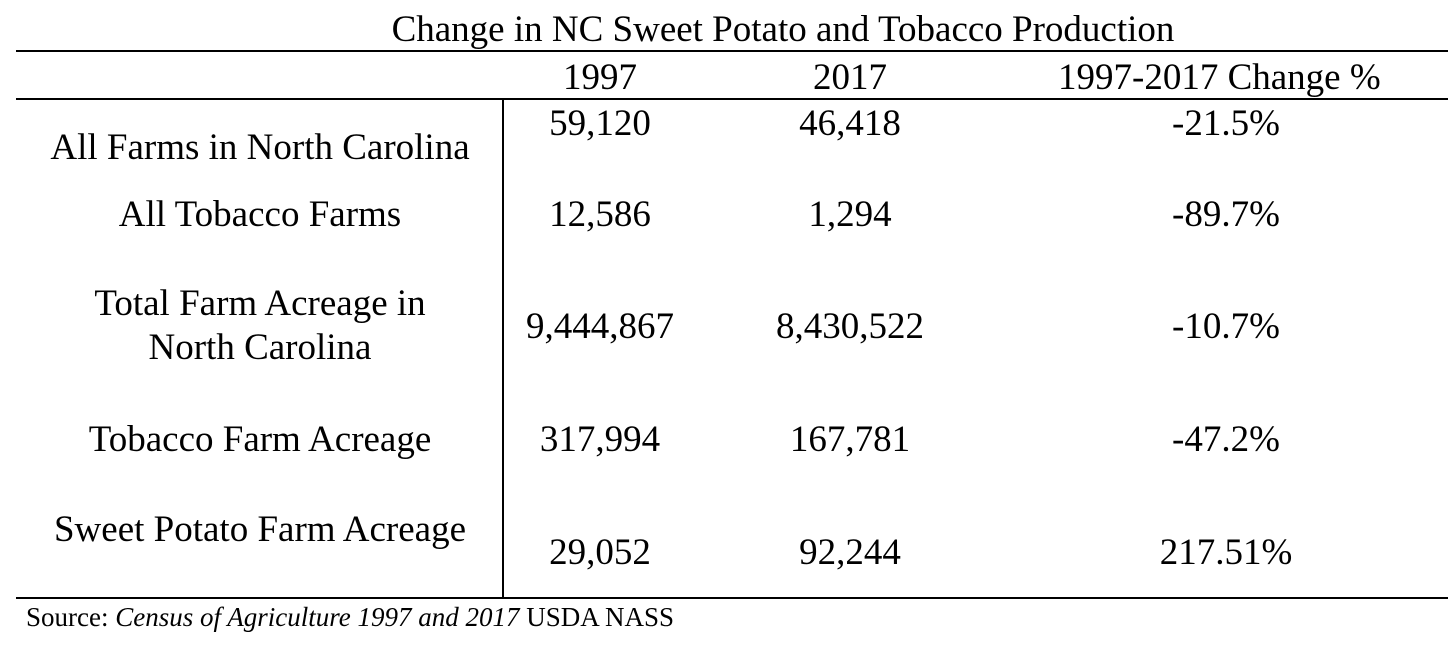 The image size is (1456, 666). What do you see at coordinates (732, 99) in the screenshot?
I see `header-rule` at bounding box center [732, 99].